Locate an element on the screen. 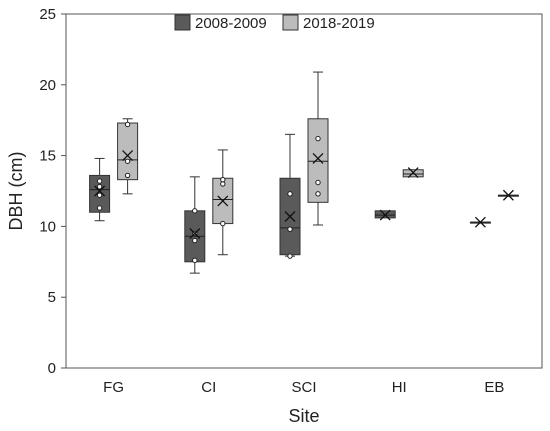  box-2008-2009-eb is located at coordinates (480, 222).